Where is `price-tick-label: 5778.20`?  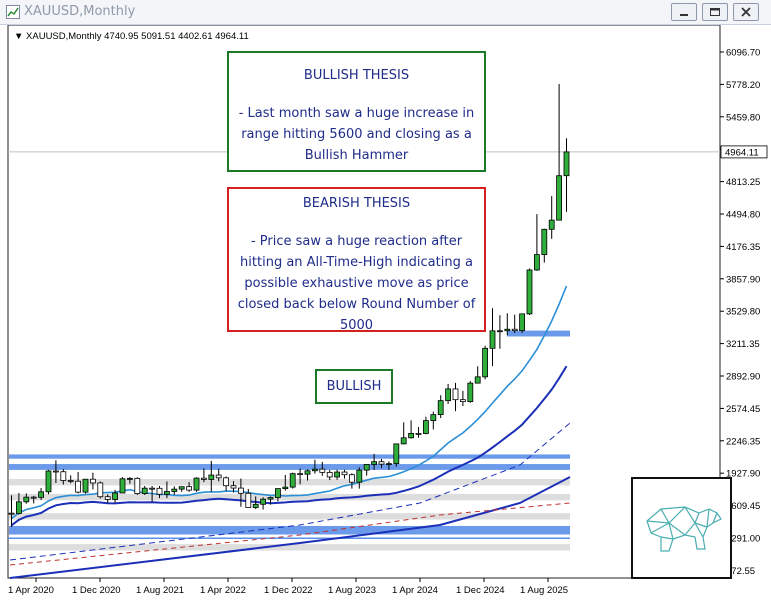 price-tick-label: 5778.20 is located at coordinates (743, 85).